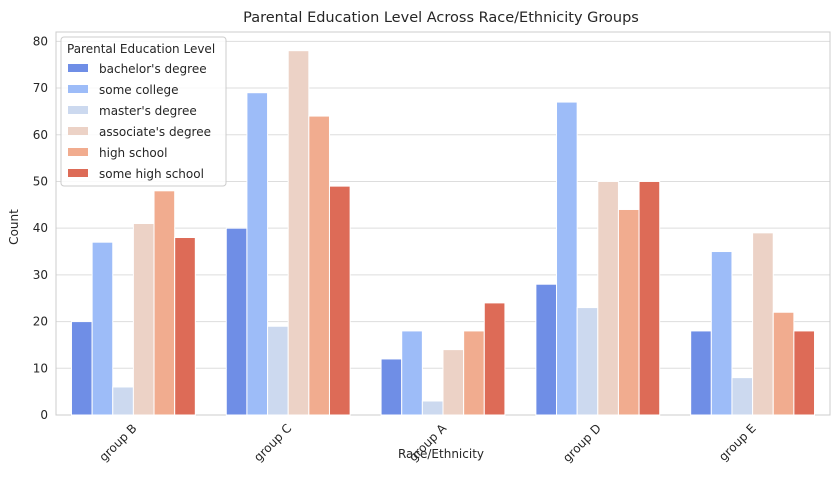 The image size is (839, 499). I want to click on y-ticks: 0 10 20 30 40 50 60 70 80, so click(40, 228).